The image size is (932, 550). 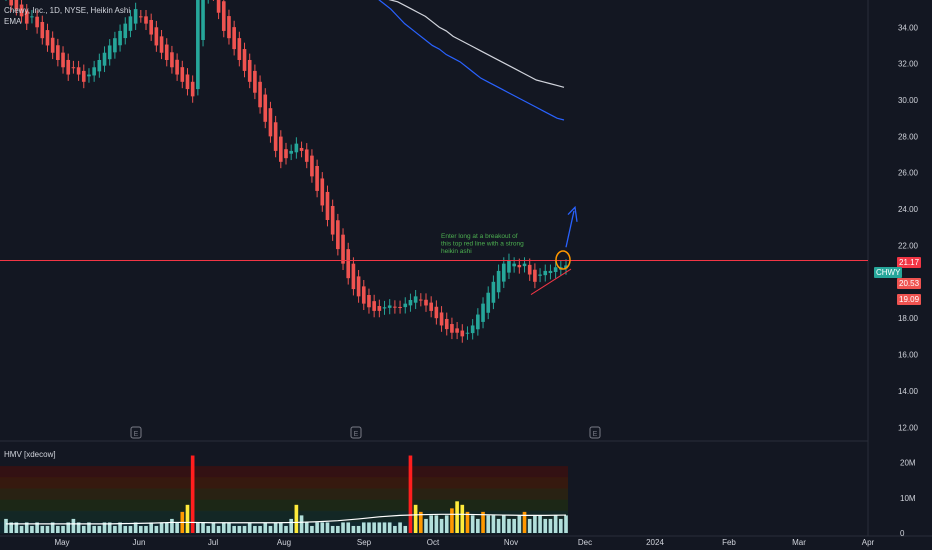 What do you see at coordinates (908, 136) in the screenshot?
I see `y-tick-label: 28.00` at bounding box center [908, 136].